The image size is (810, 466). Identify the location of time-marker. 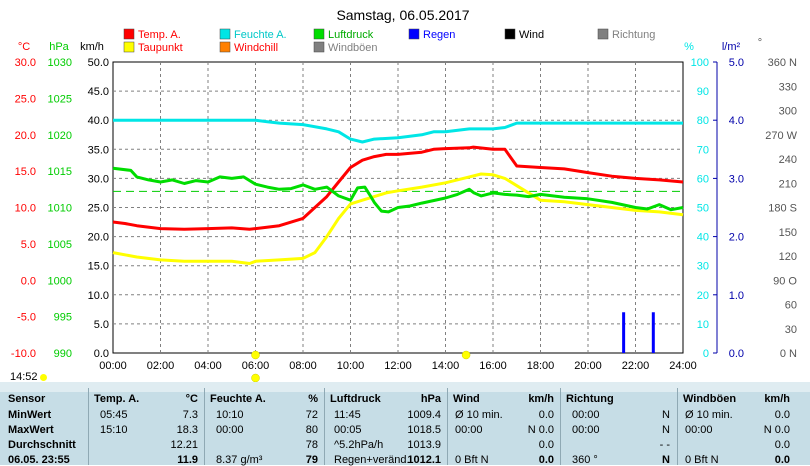
(255, 355).